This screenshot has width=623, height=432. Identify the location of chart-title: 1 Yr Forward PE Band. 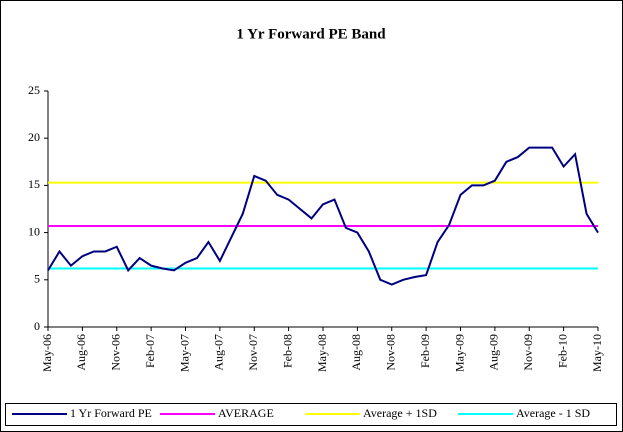
(311, 34).